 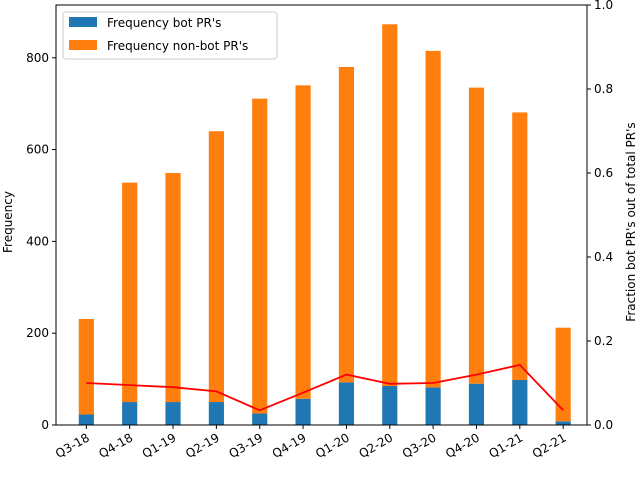 I want to click on y-tick-label: 200, so click(x=37, y=333).